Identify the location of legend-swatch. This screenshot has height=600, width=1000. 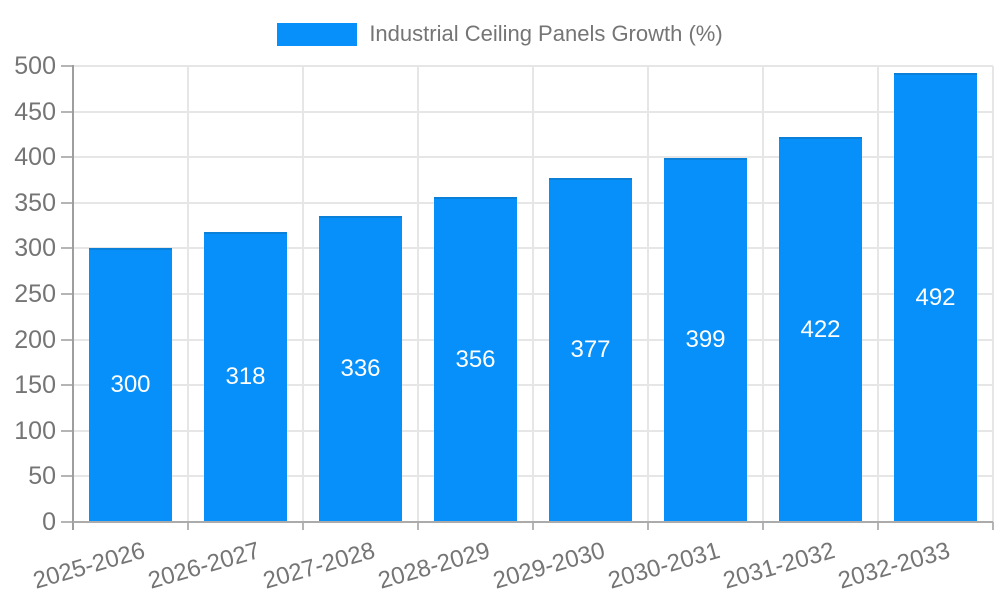
(317, 34).